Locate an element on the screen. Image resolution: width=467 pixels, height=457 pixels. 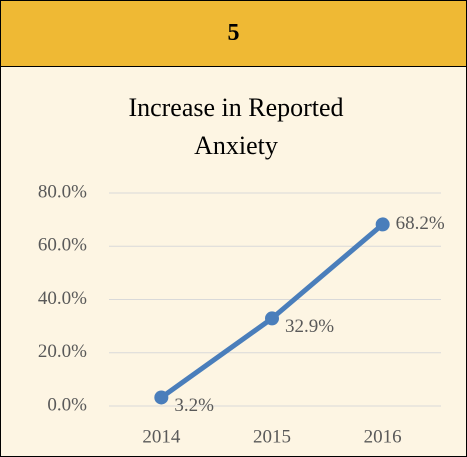
header-number: 5 is located at coordinates (233, 34).